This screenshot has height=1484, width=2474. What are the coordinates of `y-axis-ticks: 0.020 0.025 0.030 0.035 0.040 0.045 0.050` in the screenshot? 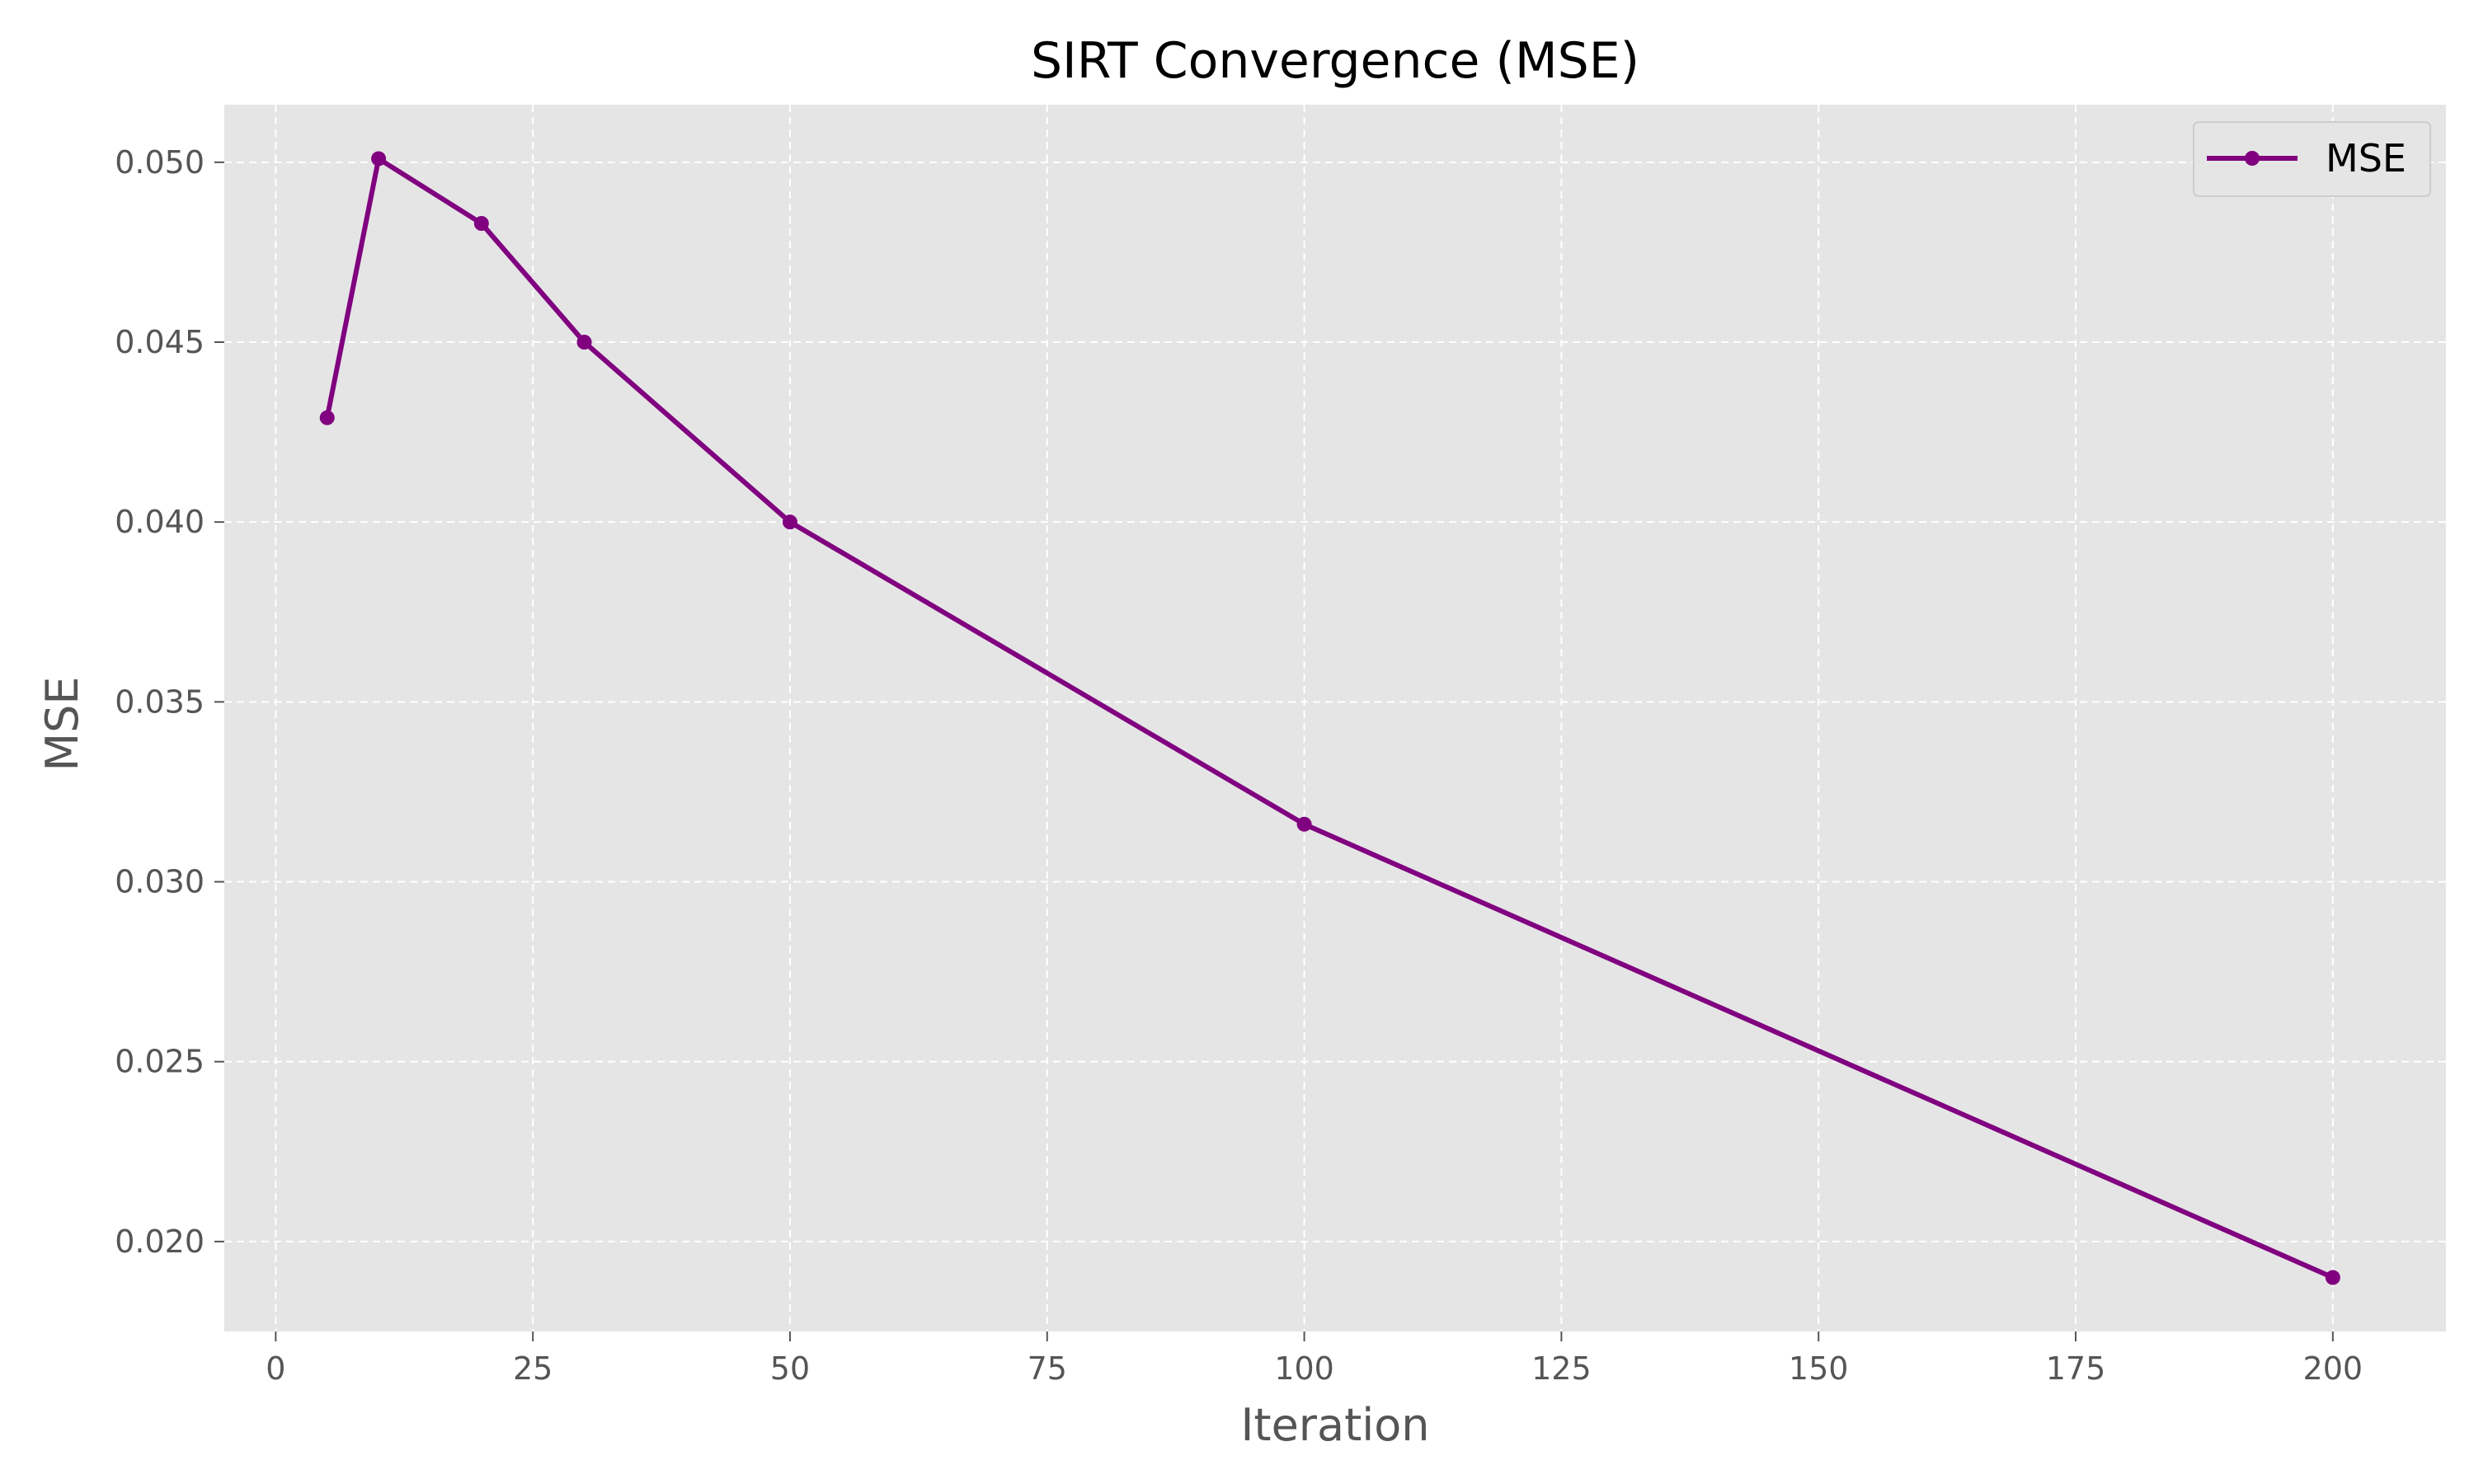 It's located at (169, 702).